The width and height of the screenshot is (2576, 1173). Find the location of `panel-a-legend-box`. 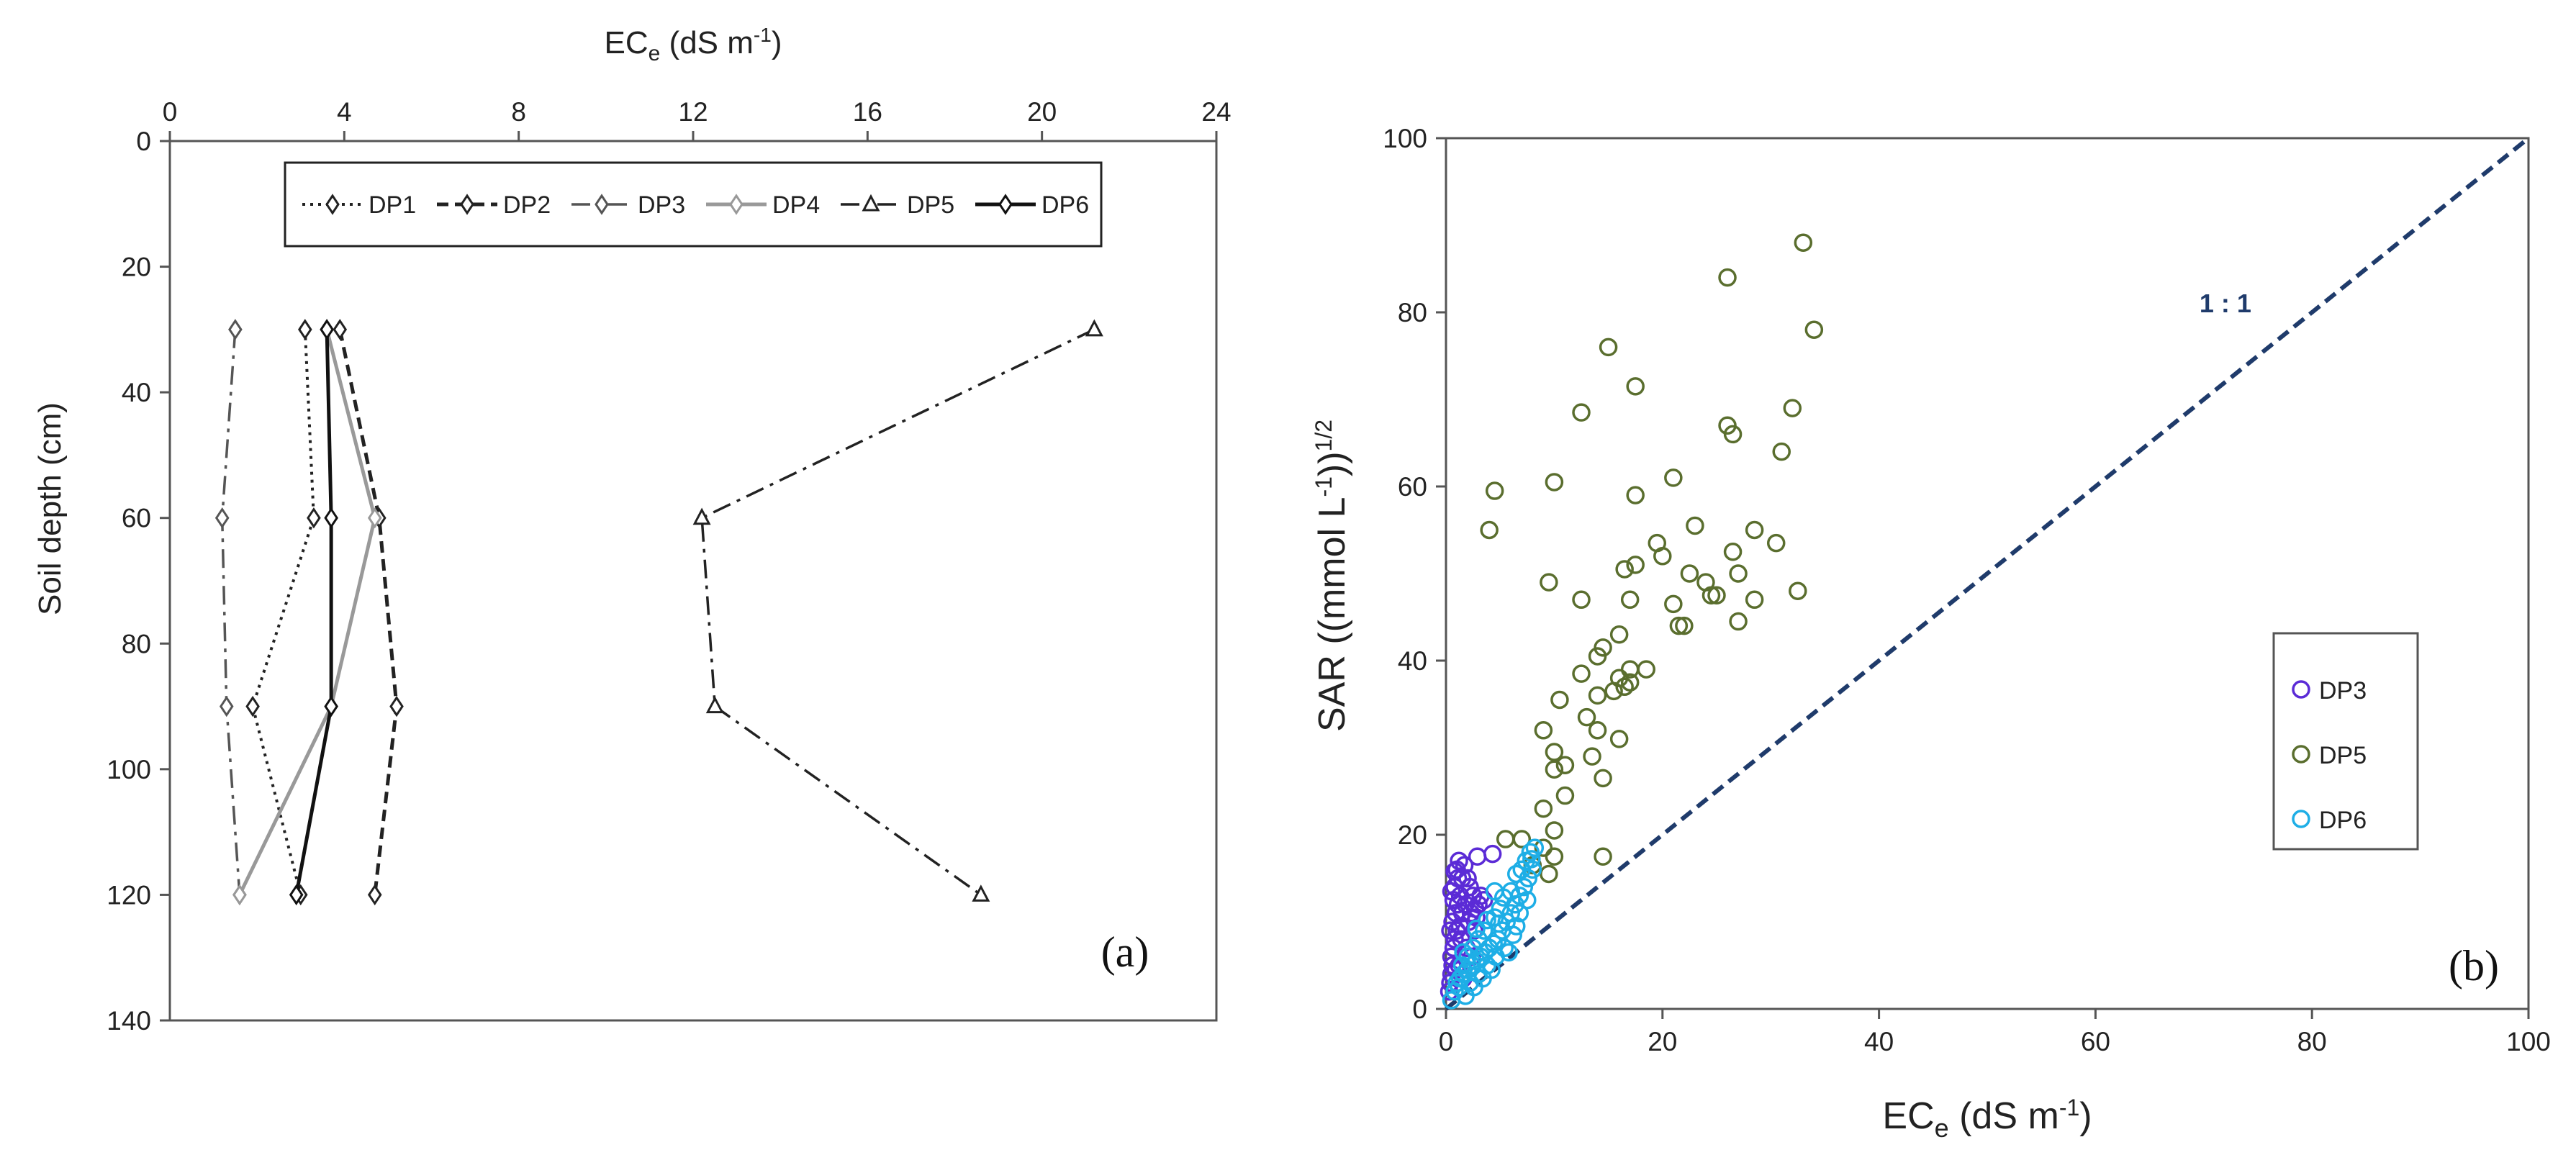

panel-a-legend-box is located at coordinates (694, 204).